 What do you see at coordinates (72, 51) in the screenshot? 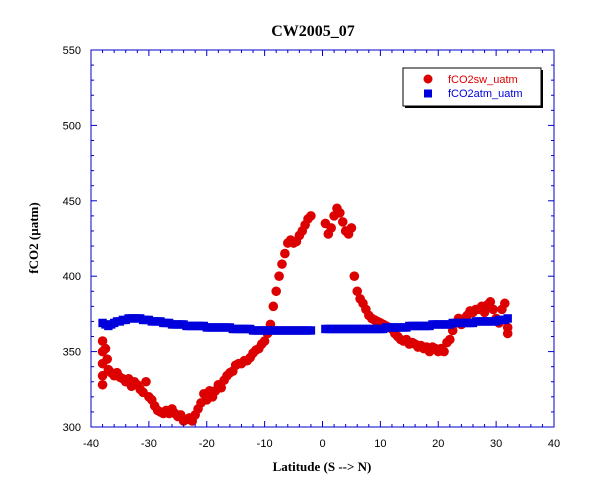
I see `y-tick-label: 550` at bounding box center [72, 51].